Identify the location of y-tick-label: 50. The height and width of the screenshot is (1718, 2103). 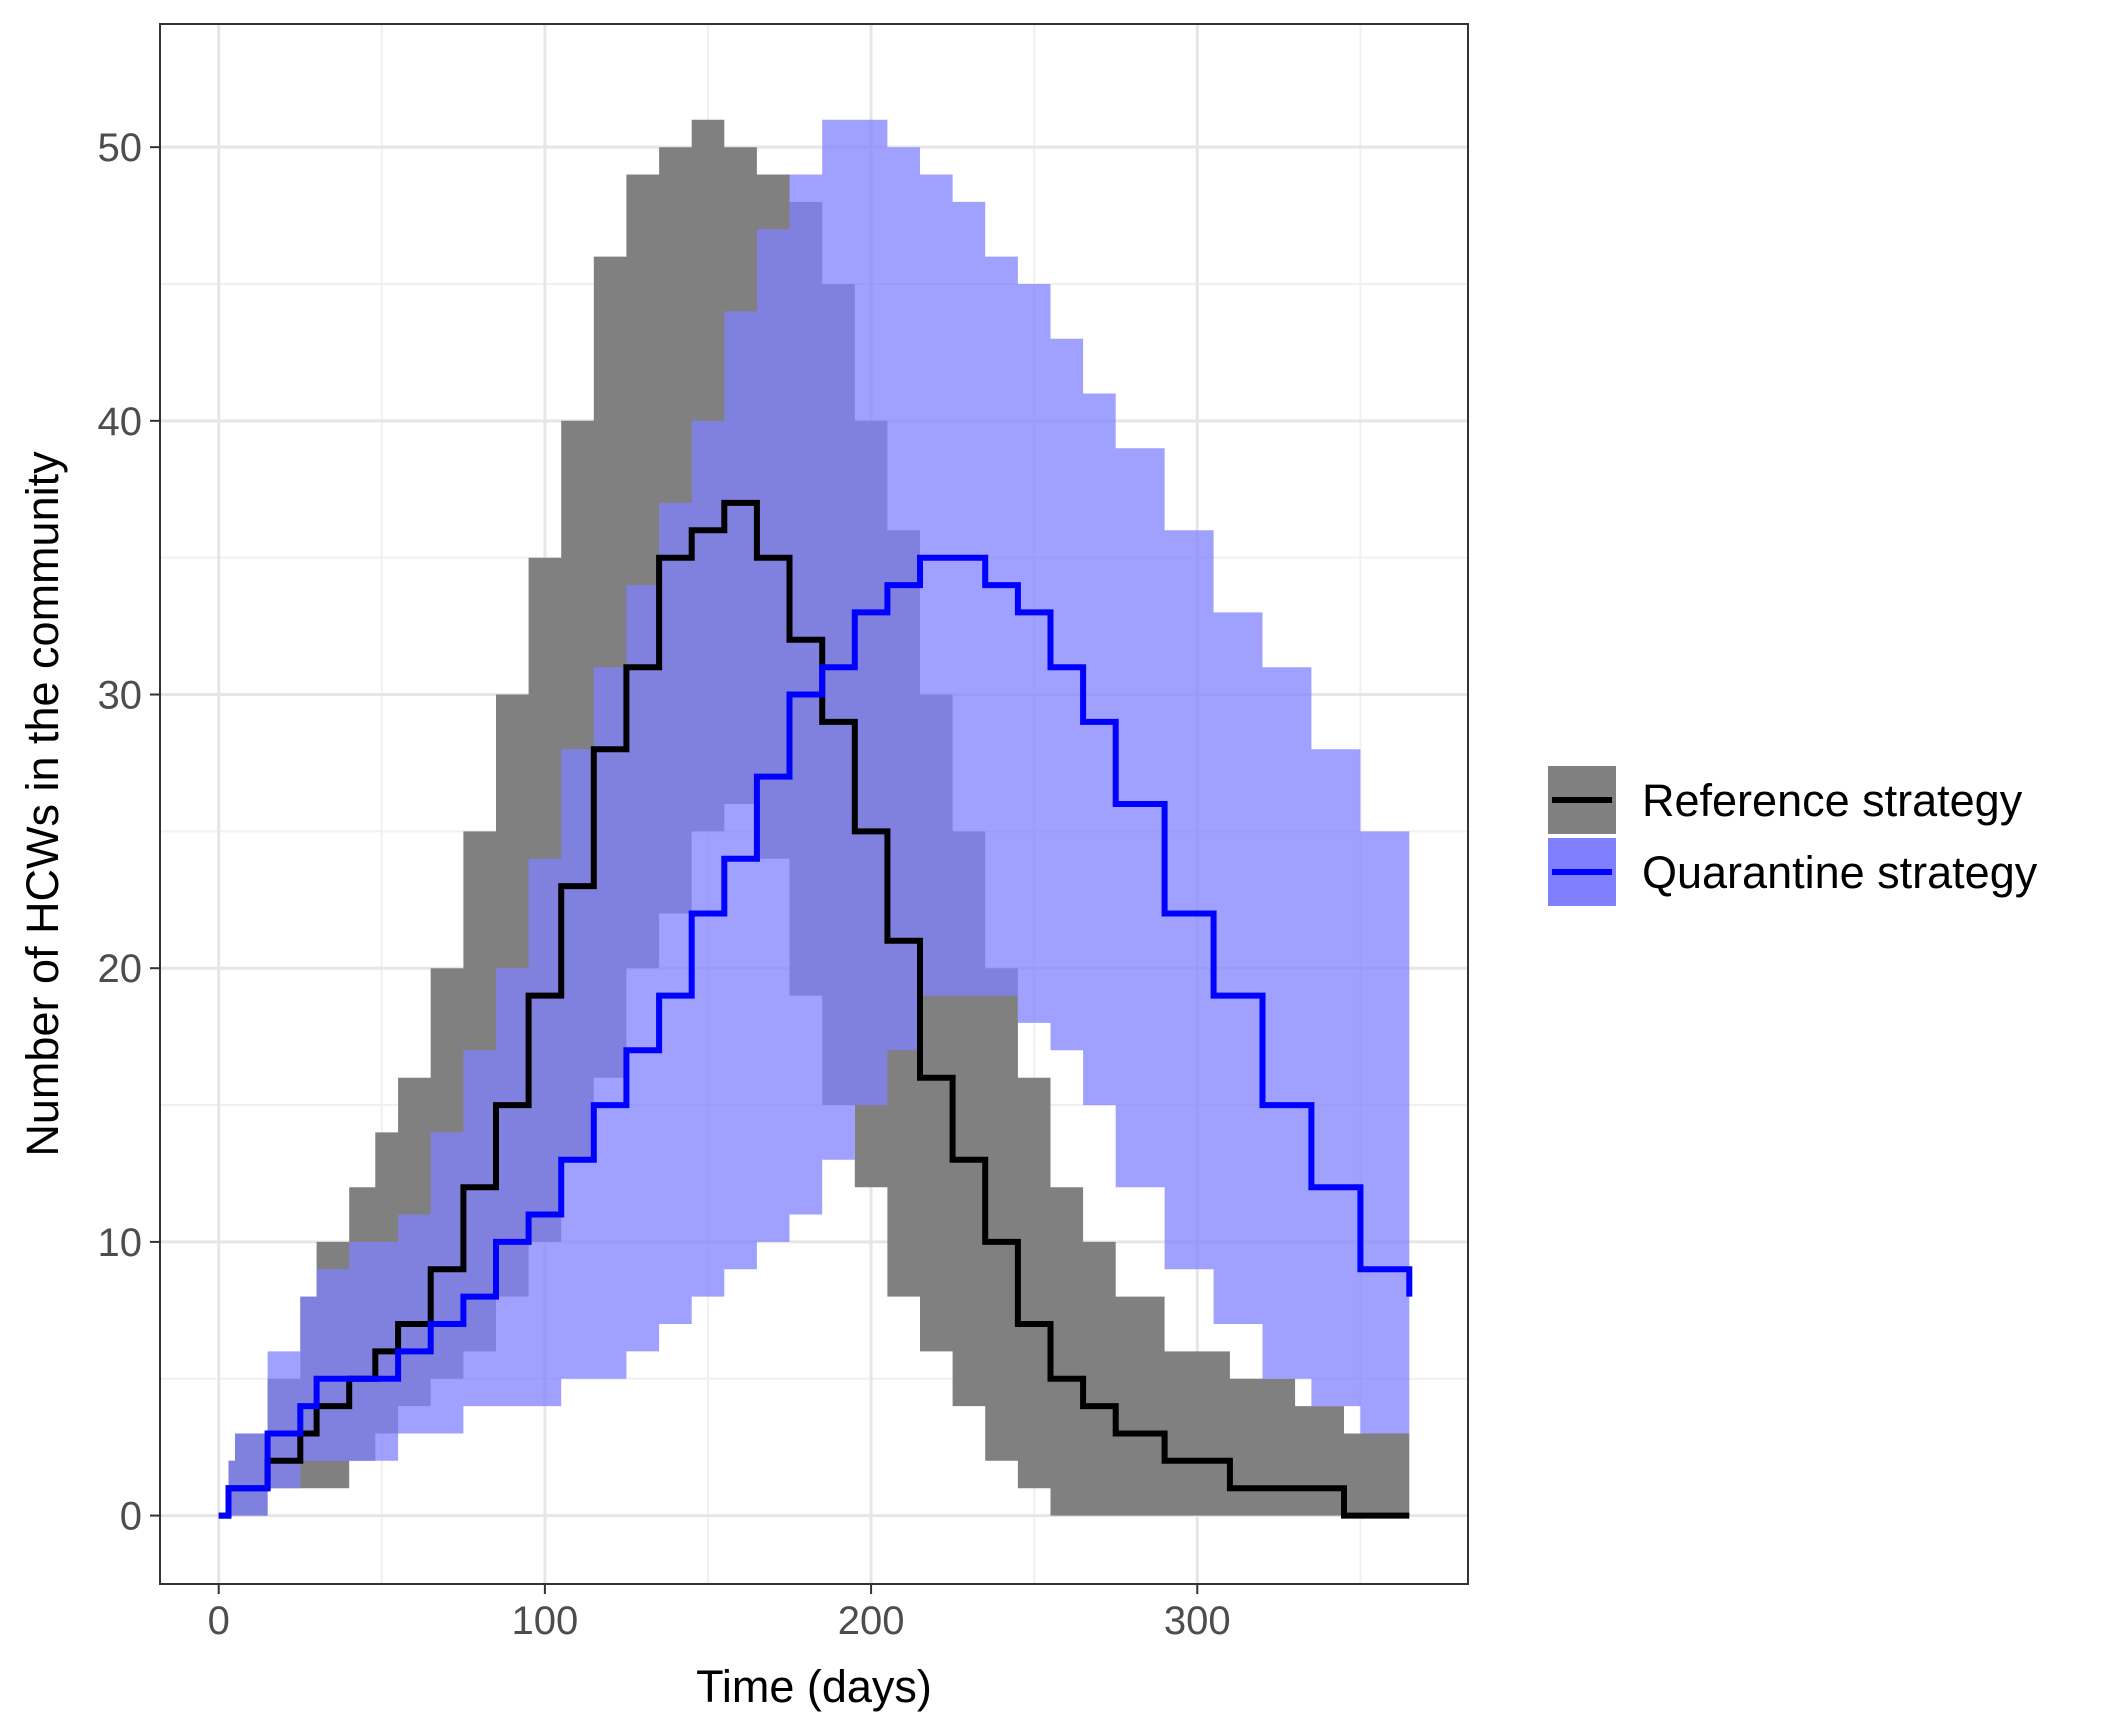
(120, 148).